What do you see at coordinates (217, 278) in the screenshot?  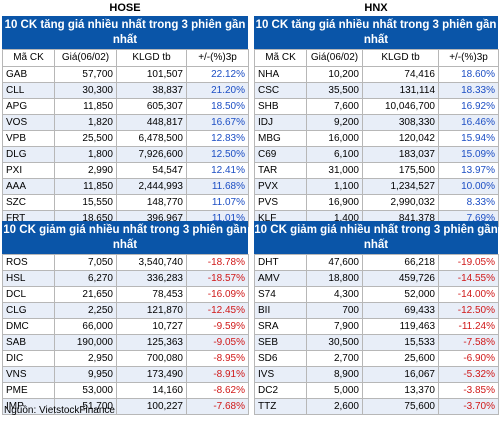 I see `change-pct-cell: -18.57%` at bounding box center [217, 278].